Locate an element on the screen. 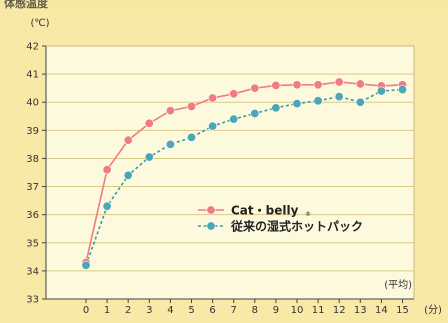 Image resolution: width=448 pixels, height=323 pixels. x-tick-label-5: 5 is located at coordinates (191, 310).